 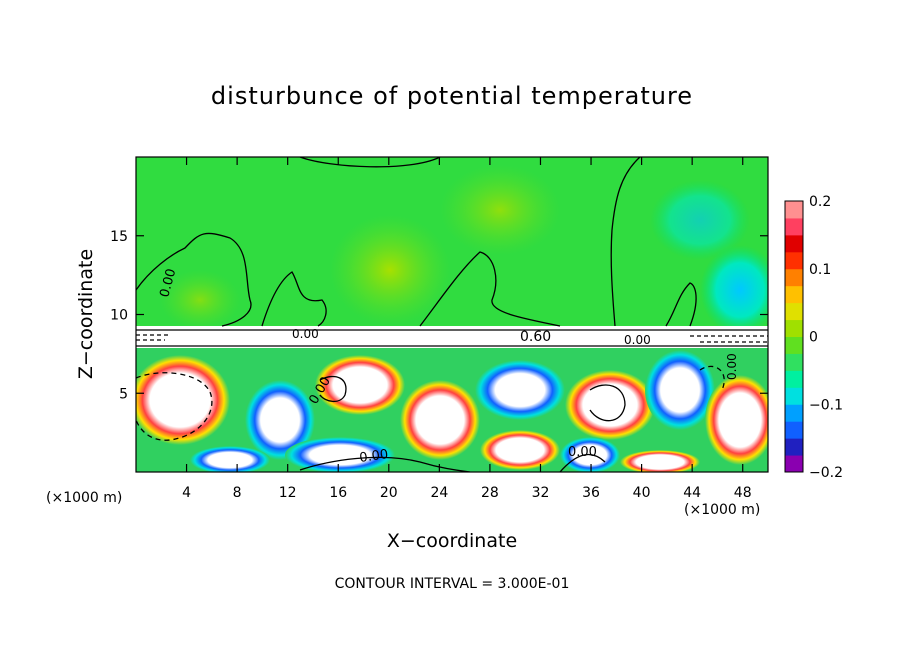 I want to click on y-tick-label: 5, so click(x=123, y=394).